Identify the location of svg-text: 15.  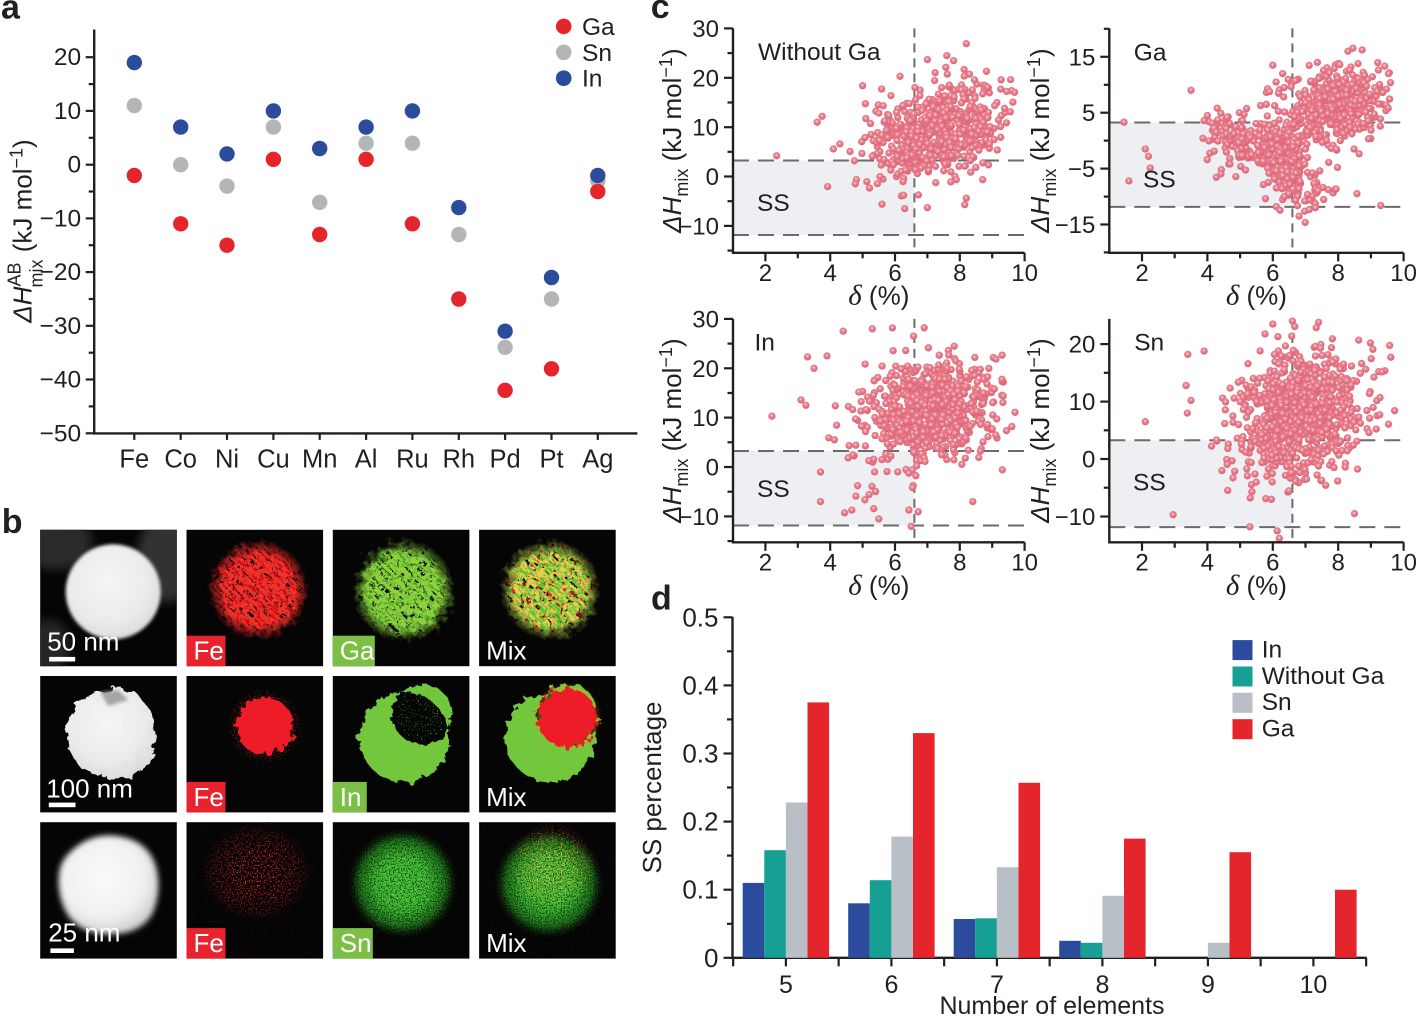
(1082, 57).